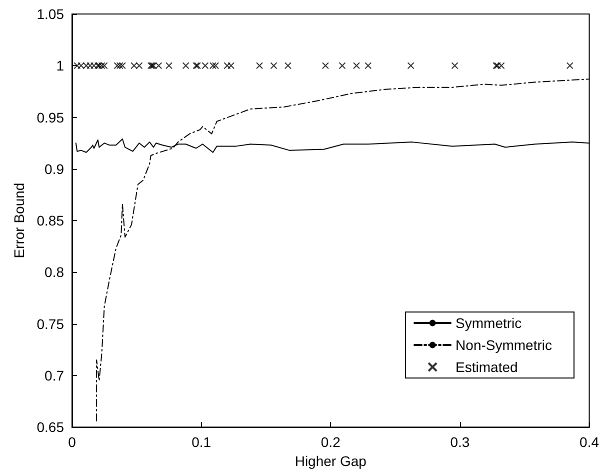 This screenshot has width=602, height=473. I want to click on y-tick-label: 0.8, so click(54, 272).